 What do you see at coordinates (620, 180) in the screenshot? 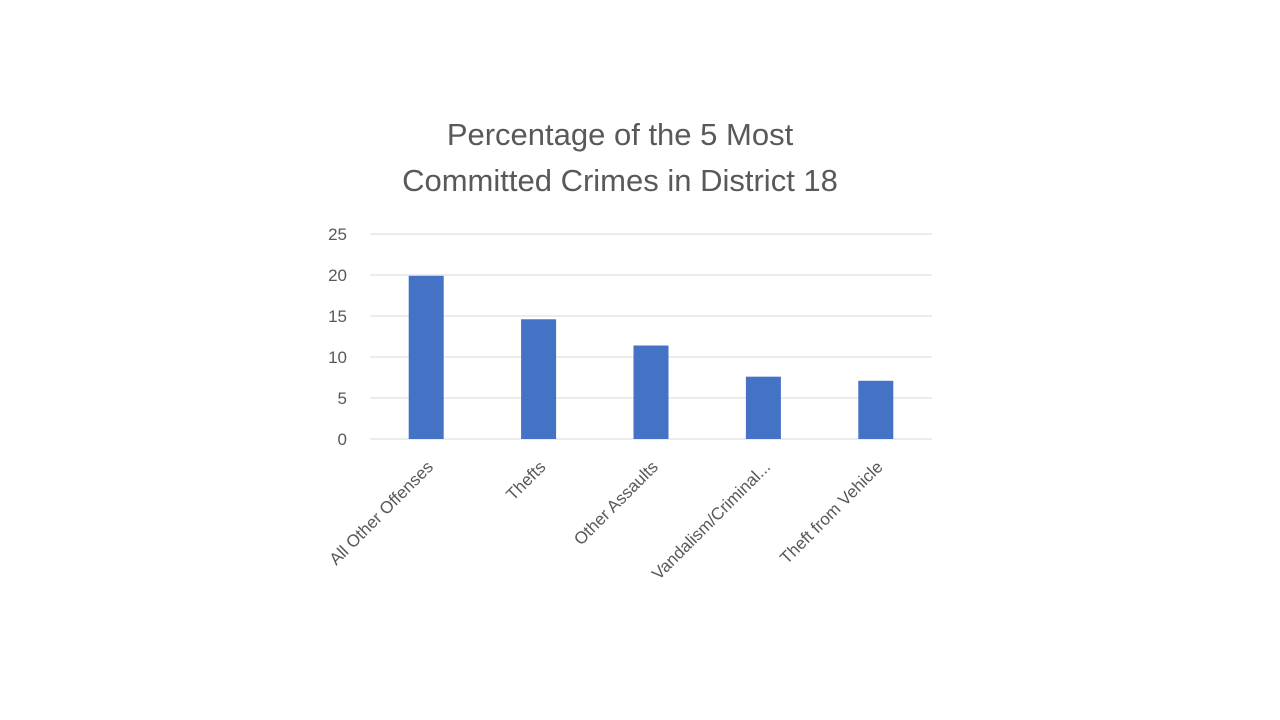
I see `chart-title-line-2: Committed Crimes in District 18` at bounding box center [620, 180].